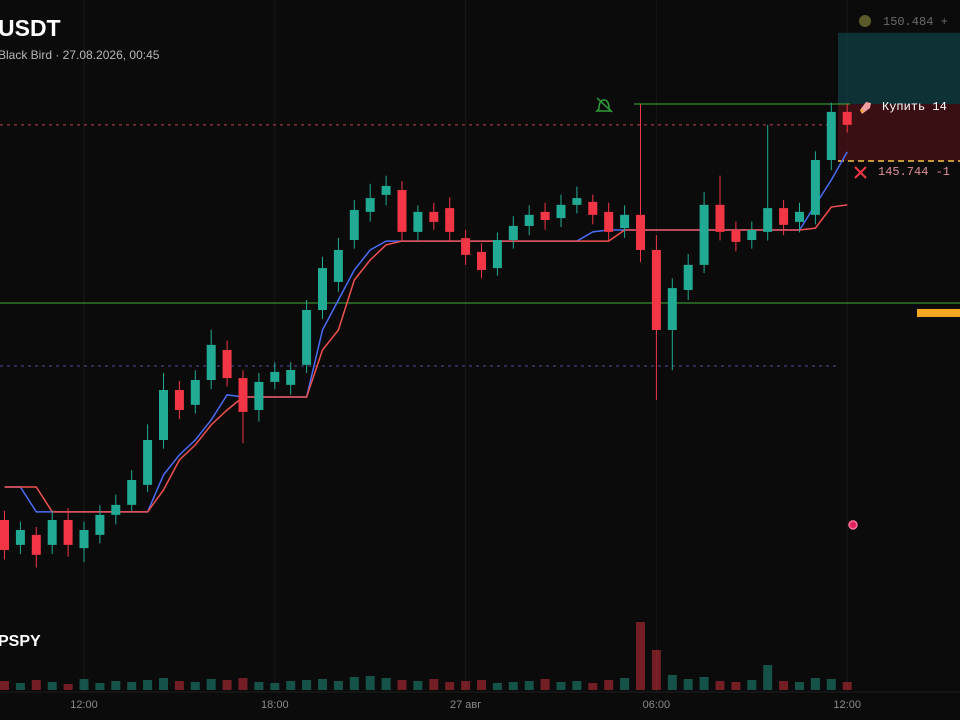  Describe the element at coordinates (865, 21) in the screenshot. I see `coin-icon` at that location.